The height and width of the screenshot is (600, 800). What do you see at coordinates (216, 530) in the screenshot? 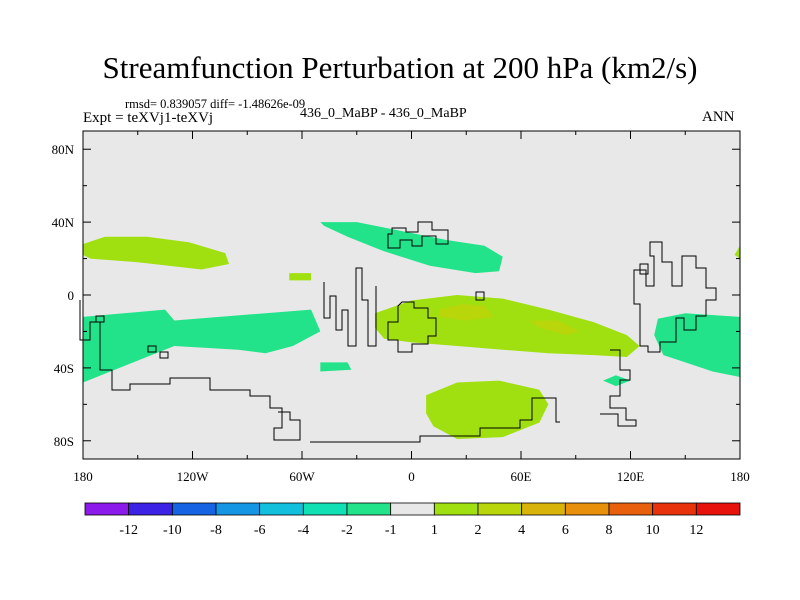
I see `colorbar-label: -8` at bounding box center [216, 530].